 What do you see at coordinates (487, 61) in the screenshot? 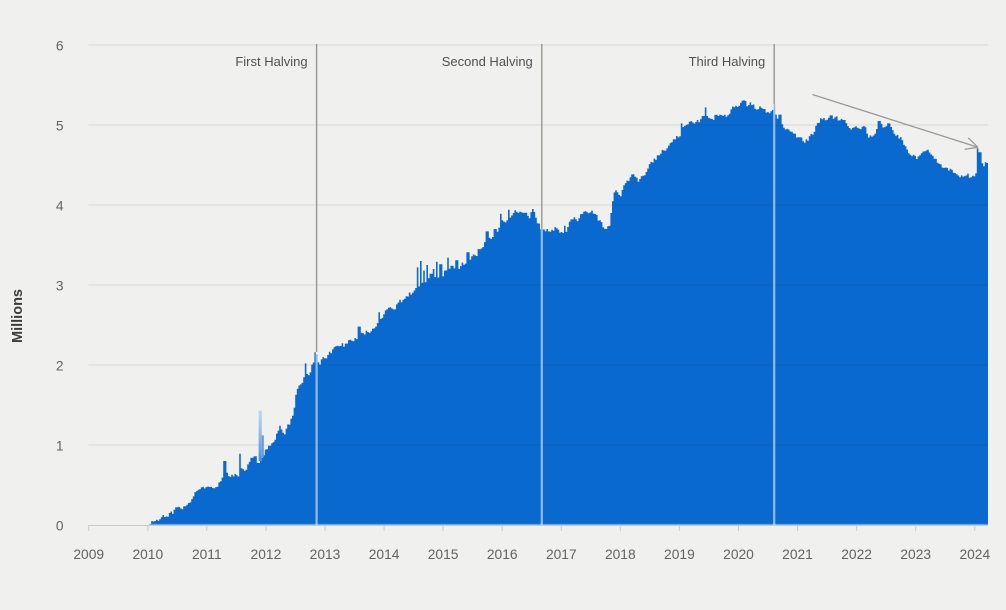
I see `svg-text: Second Halving` at bounding box center [487, 61].